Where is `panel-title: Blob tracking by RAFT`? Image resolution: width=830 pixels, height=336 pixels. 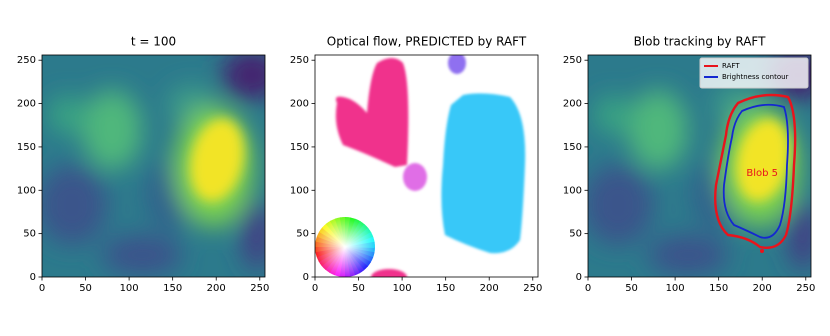 panel-title: Blob tracking by RAFT is located at coordinates (700, 42).